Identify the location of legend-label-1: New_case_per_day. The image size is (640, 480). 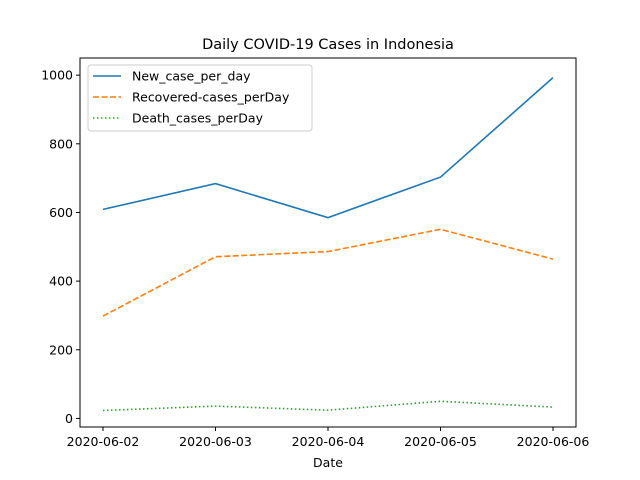
(191, 76).